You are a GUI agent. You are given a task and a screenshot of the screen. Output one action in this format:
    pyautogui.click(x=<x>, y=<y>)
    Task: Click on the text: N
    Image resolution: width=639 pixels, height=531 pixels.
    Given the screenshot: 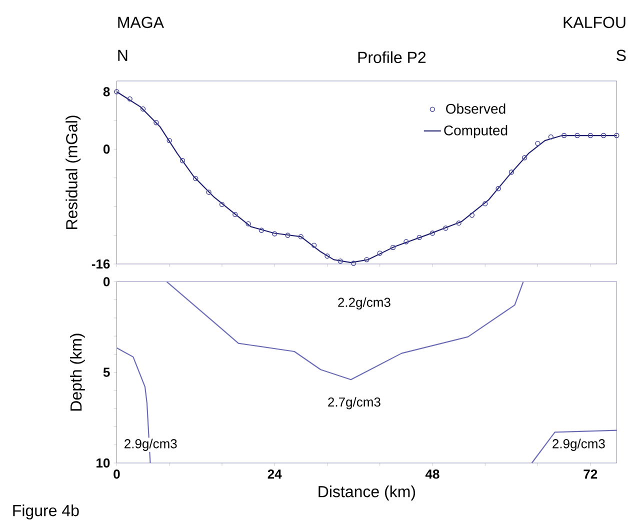 What is the action you would take?
    pyautogui.click(x=123, y=55)
    